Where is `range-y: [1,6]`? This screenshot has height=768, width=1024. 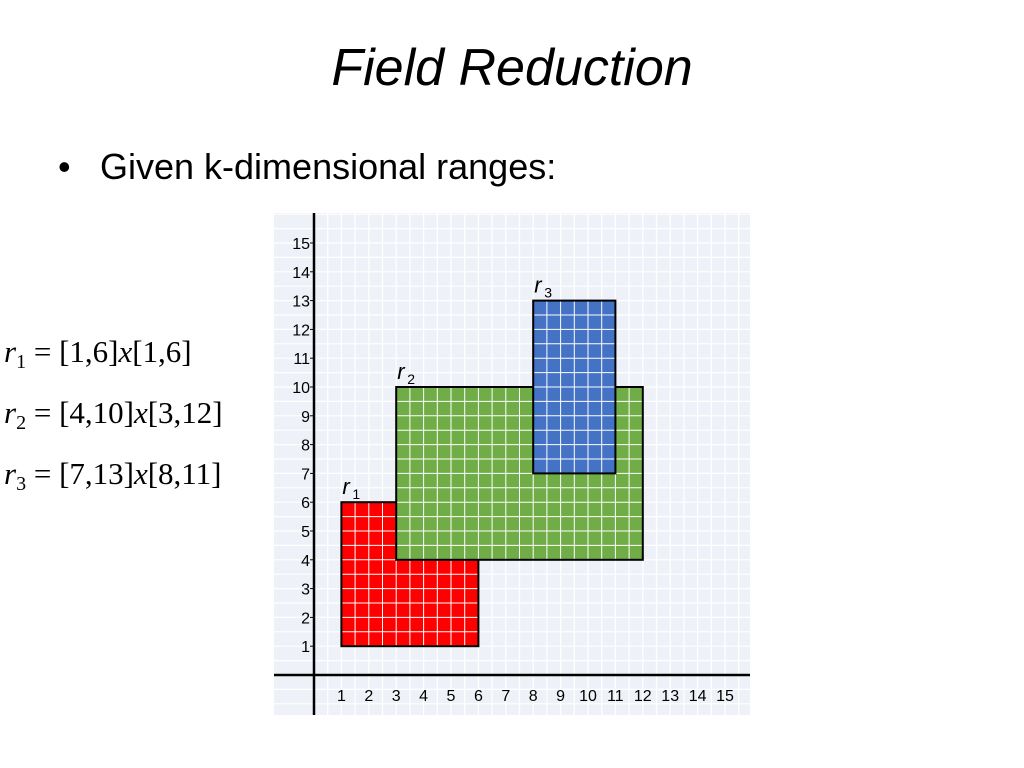
range-y: [1,6] is located at coordinates (162, 351).